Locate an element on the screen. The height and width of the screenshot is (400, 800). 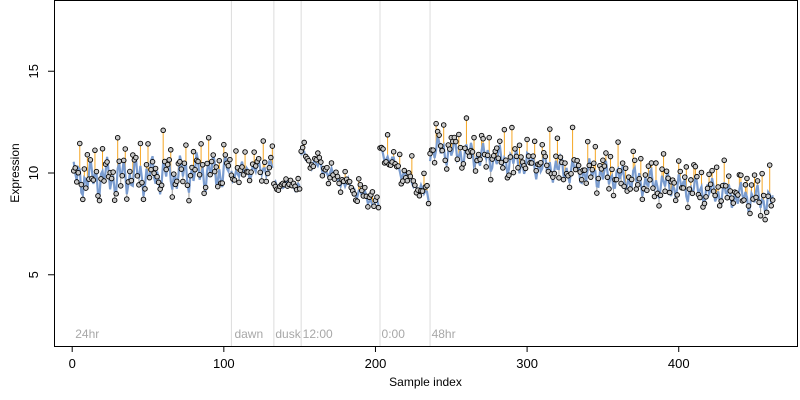
y-tick-label: 10 is located at coordinates (33, 173).